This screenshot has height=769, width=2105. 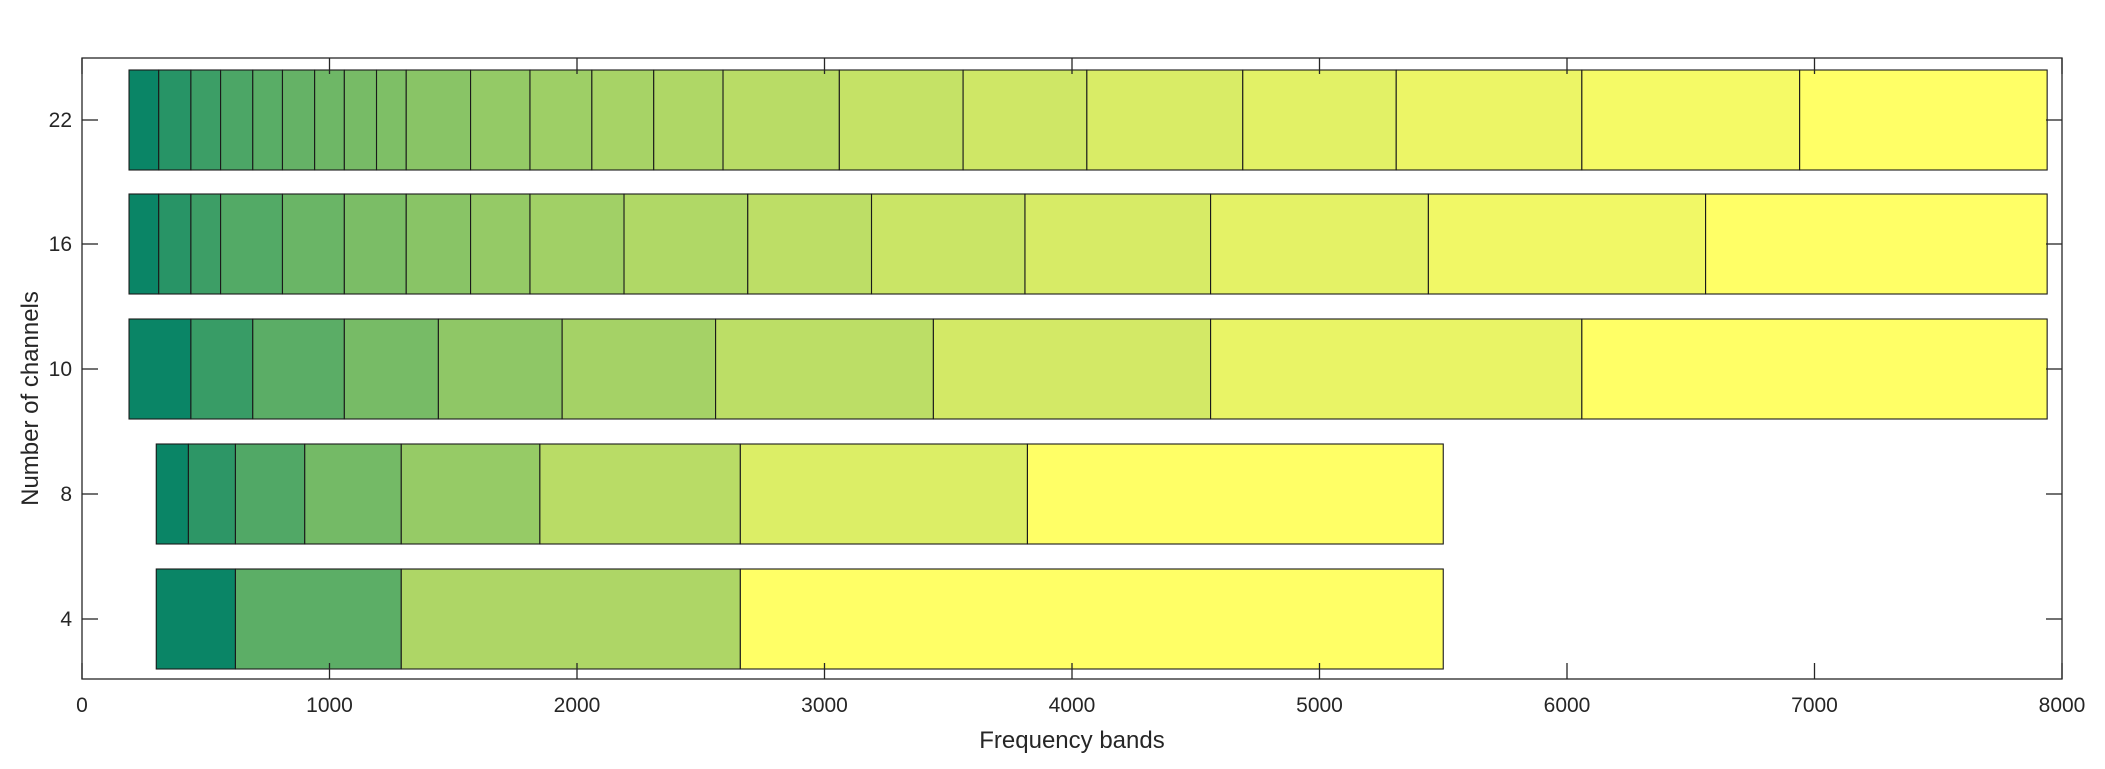 I want to click on x-tick-label-3000: 3000, so click(x=824, y=705).